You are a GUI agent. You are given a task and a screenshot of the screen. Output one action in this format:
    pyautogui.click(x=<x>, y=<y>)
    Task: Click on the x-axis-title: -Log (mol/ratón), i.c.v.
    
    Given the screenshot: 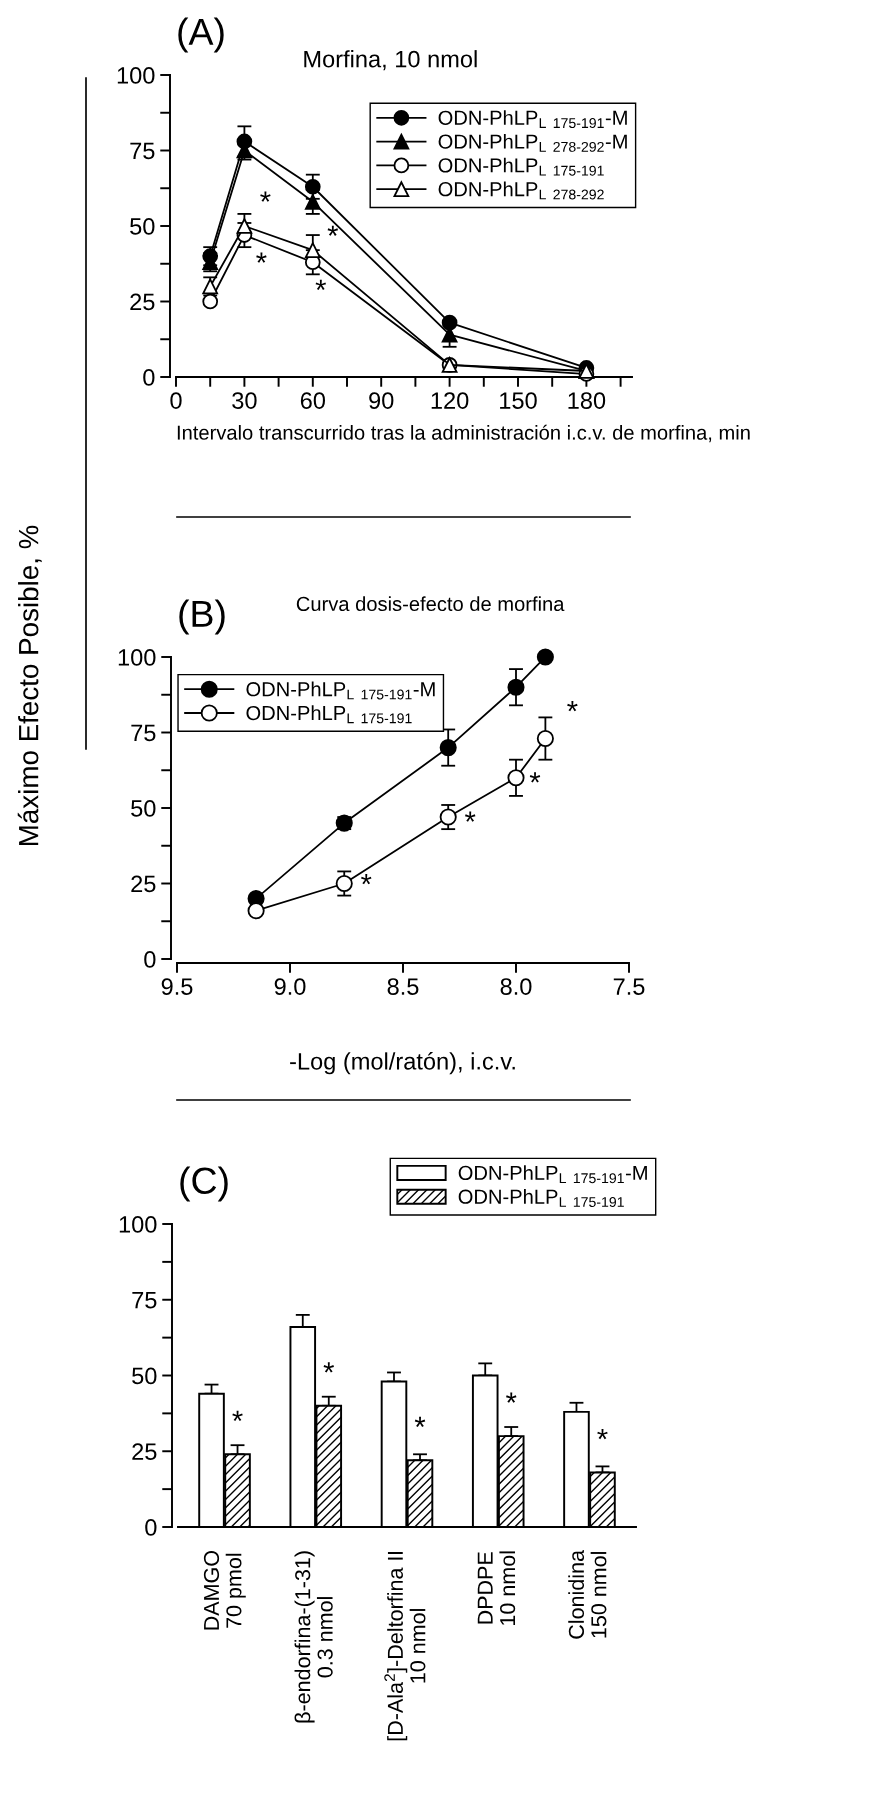 What is the action you would take?
    pyautogui.click(x=402, y=1063)
    